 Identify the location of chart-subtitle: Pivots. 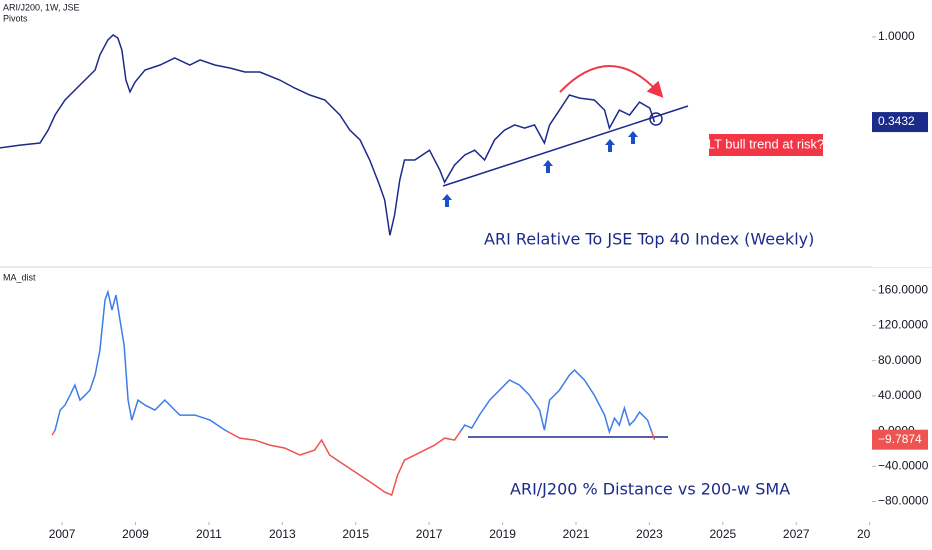
(15, 18).